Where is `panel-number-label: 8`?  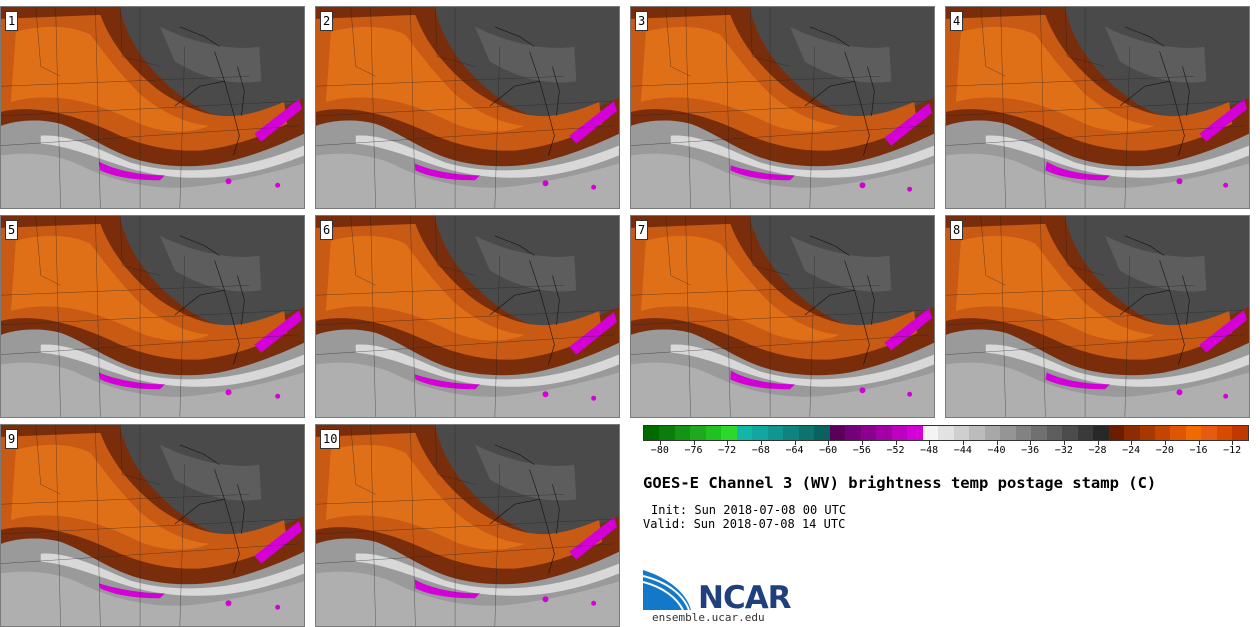 panel-number-label: 8 is located at coordinates (957, 230).